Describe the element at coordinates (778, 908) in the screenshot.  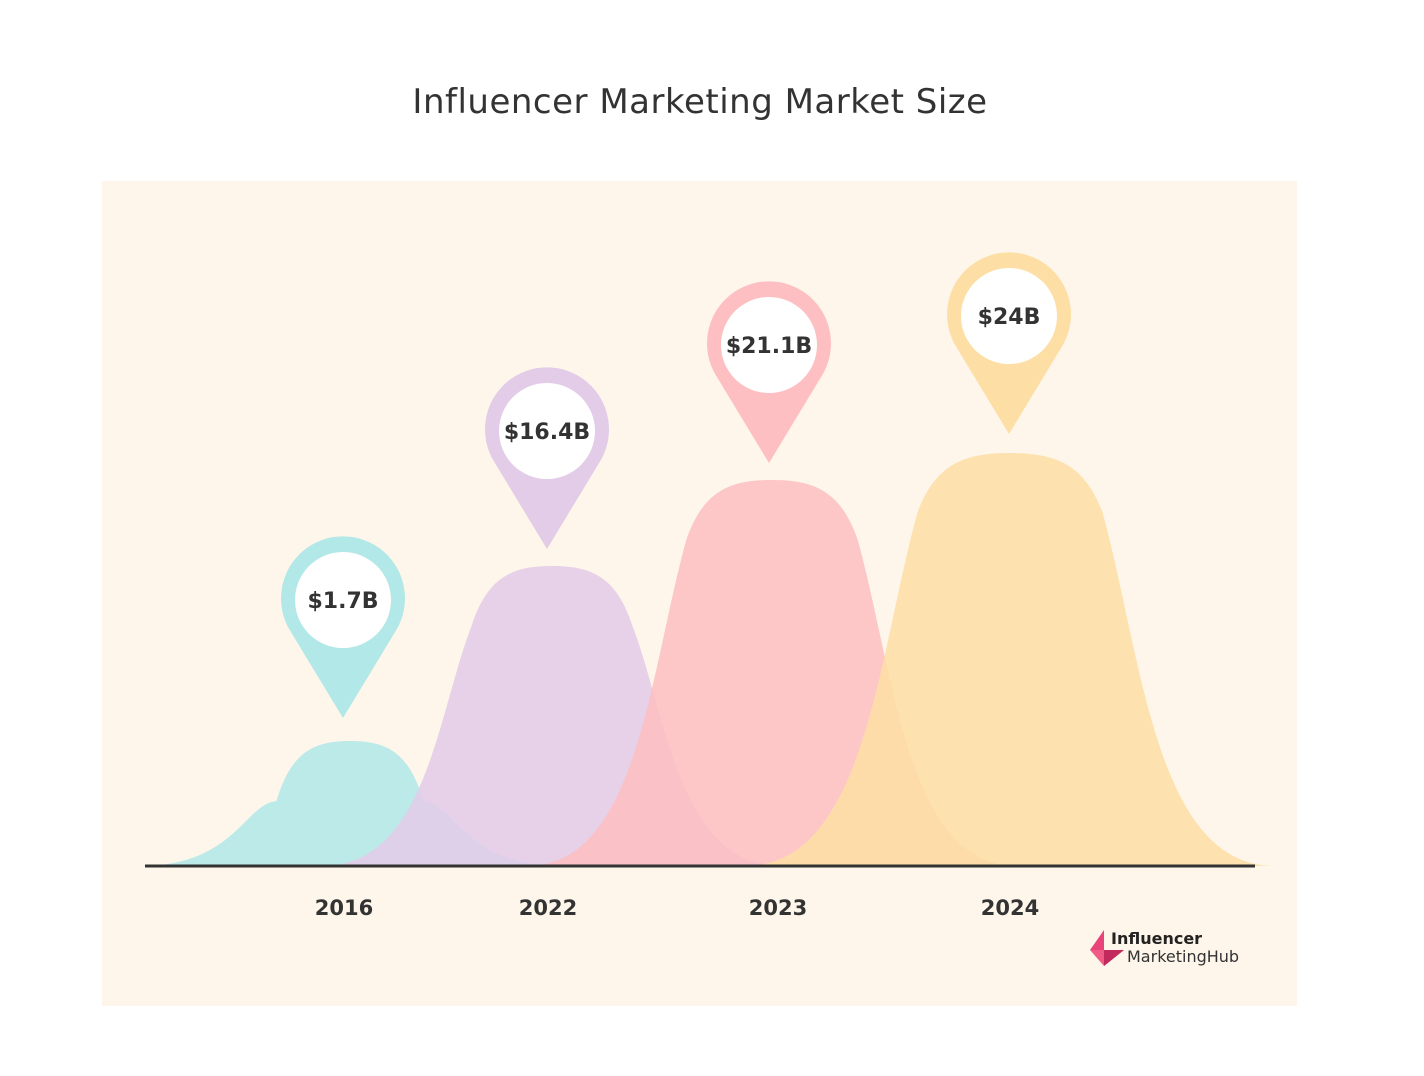
I see `x-tick-label: 2023` at that location.